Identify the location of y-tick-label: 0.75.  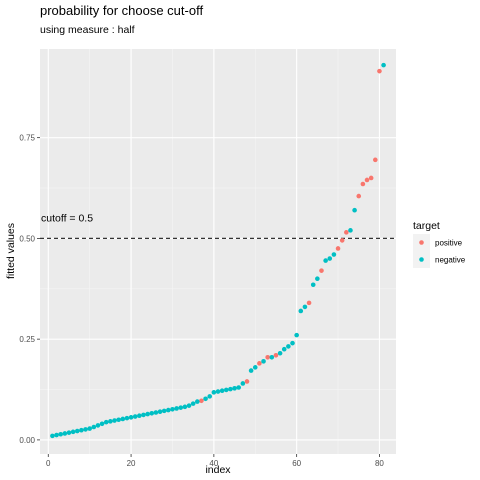
(27, 138).